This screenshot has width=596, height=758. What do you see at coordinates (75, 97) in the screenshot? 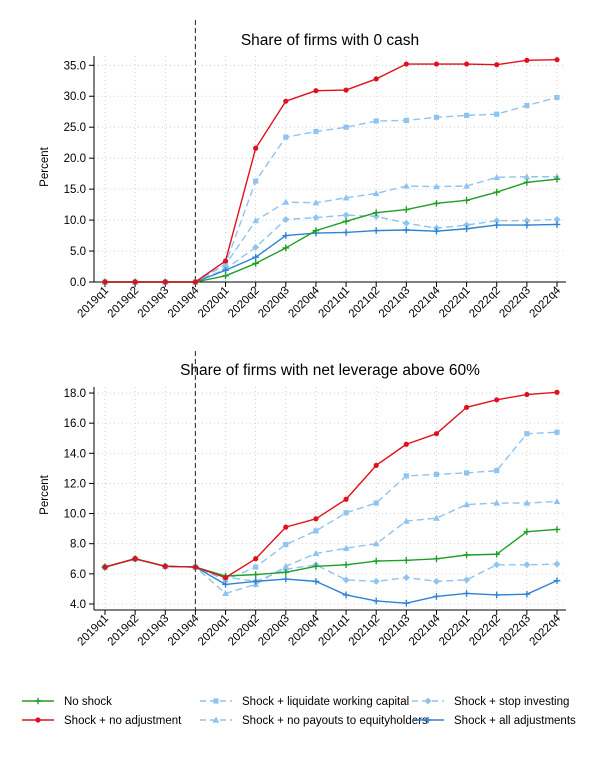
I see `y-tick-label: 30.0` at bounding box center [75, 97].